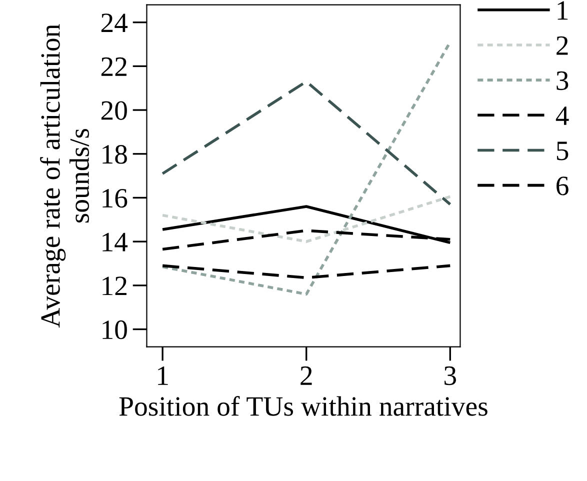  Describe the element at coordinates (113, 66) in the screenshot. I see `y-tick-label: 22` at that location.